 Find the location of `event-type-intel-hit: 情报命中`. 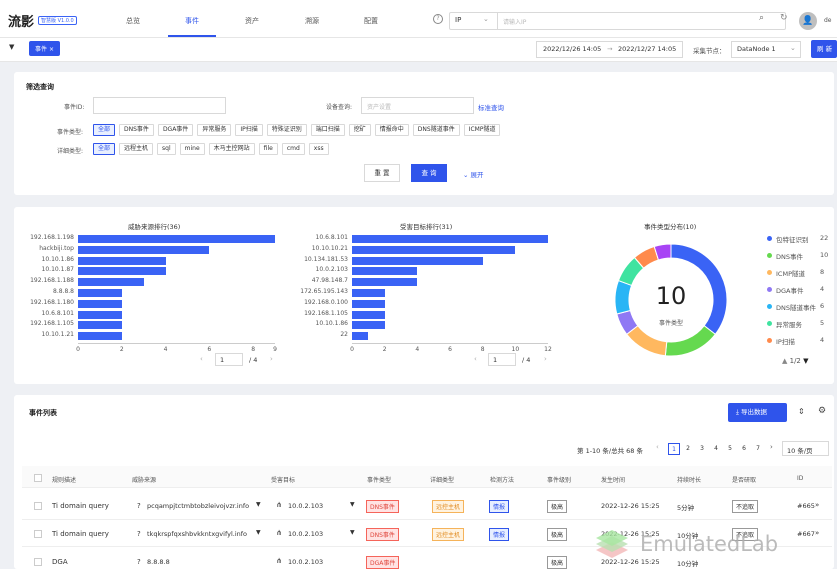

event-type-intel-hit: 情报命中 is located at coordinates (391, 130).